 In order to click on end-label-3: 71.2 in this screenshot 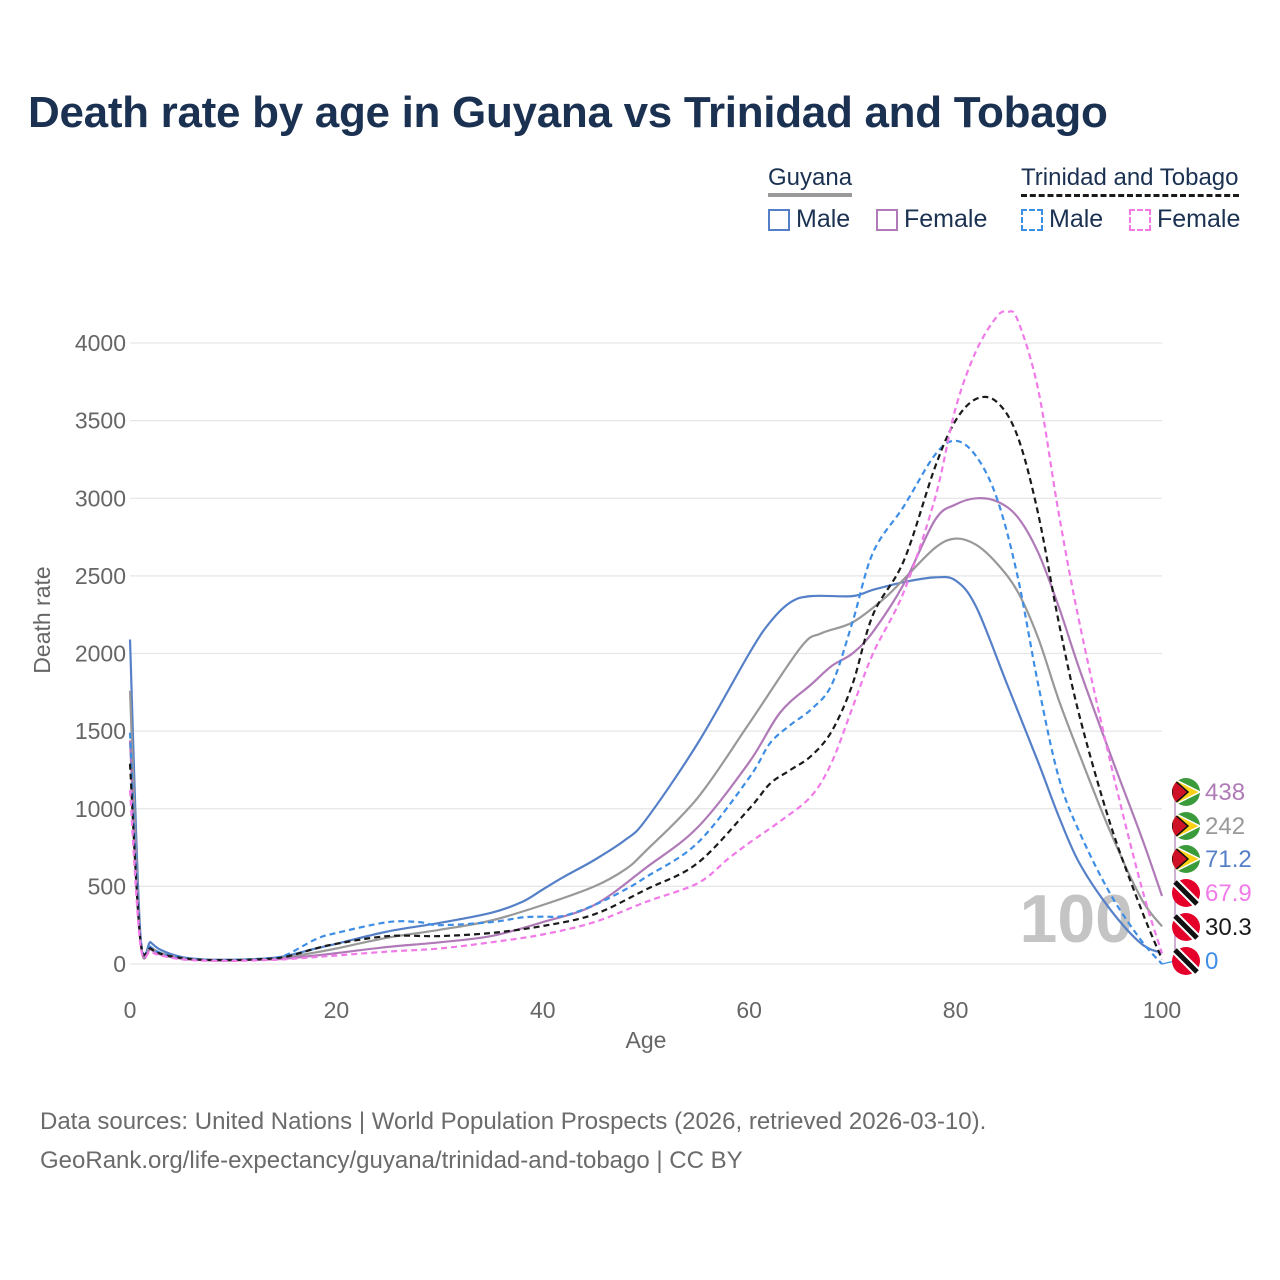, I will do `click(1212, 859)`.